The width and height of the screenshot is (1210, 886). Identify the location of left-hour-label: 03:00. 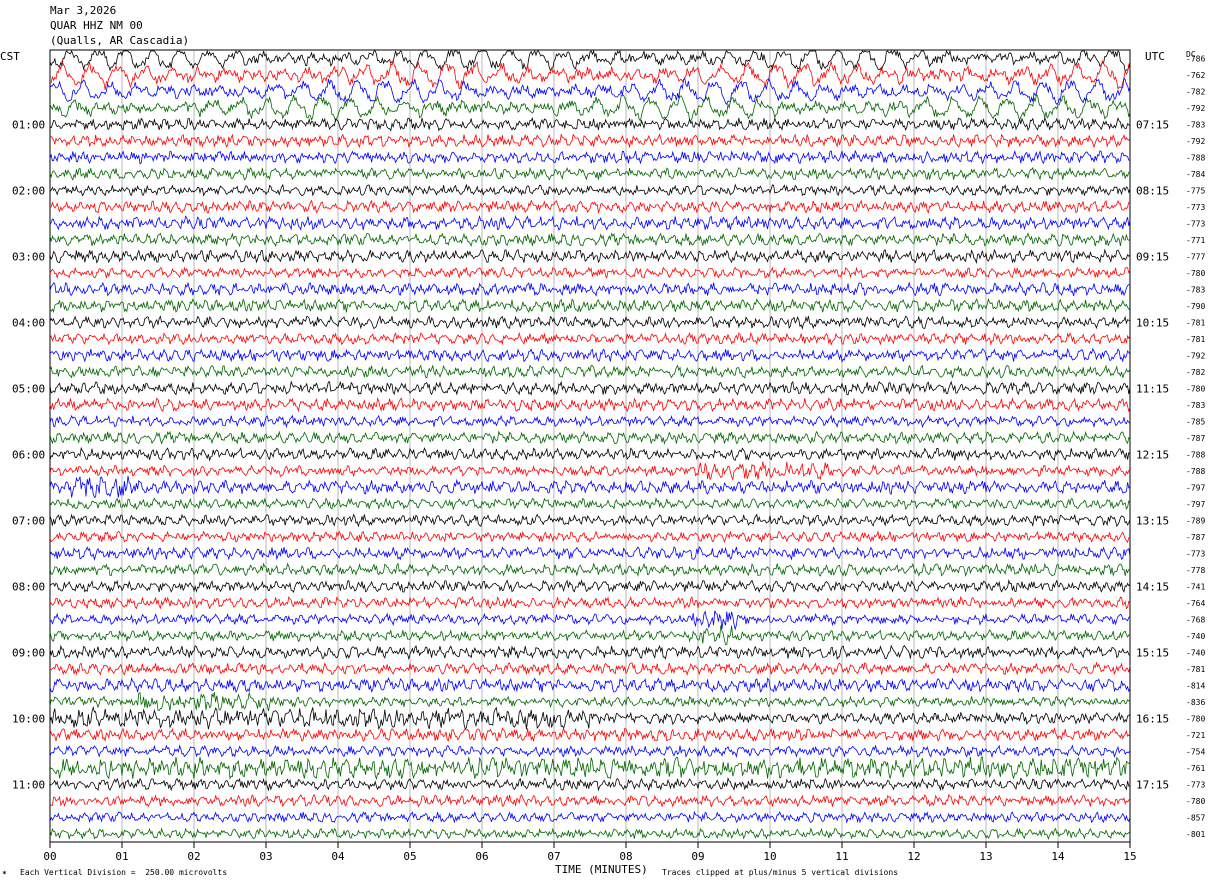
(28, 256).